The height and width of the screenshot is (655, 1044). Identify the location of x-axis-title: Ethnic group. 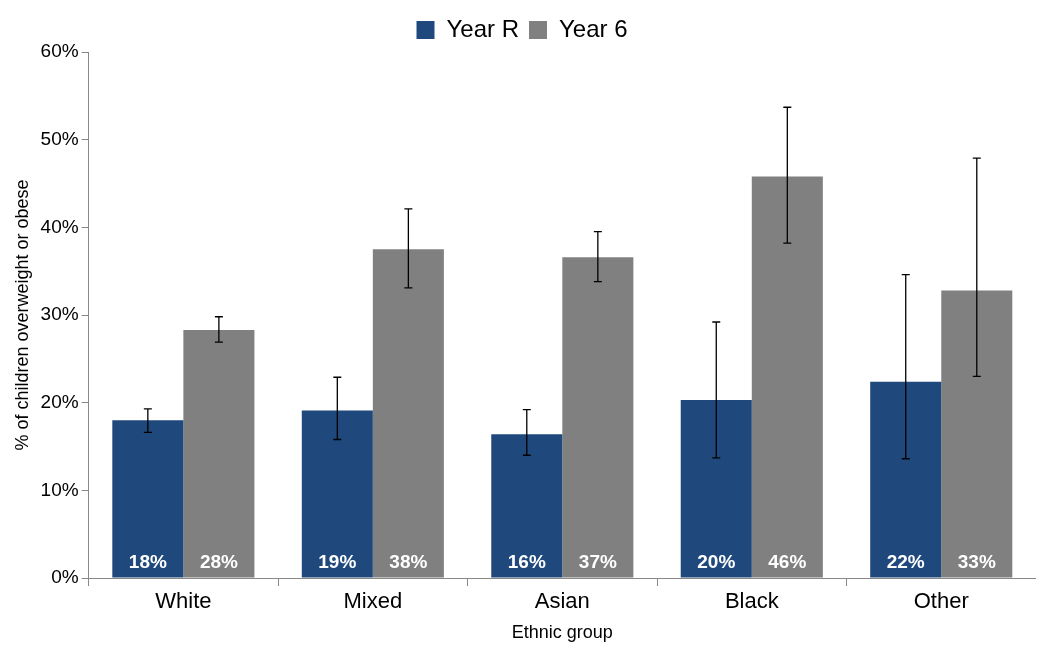
(562, 632).